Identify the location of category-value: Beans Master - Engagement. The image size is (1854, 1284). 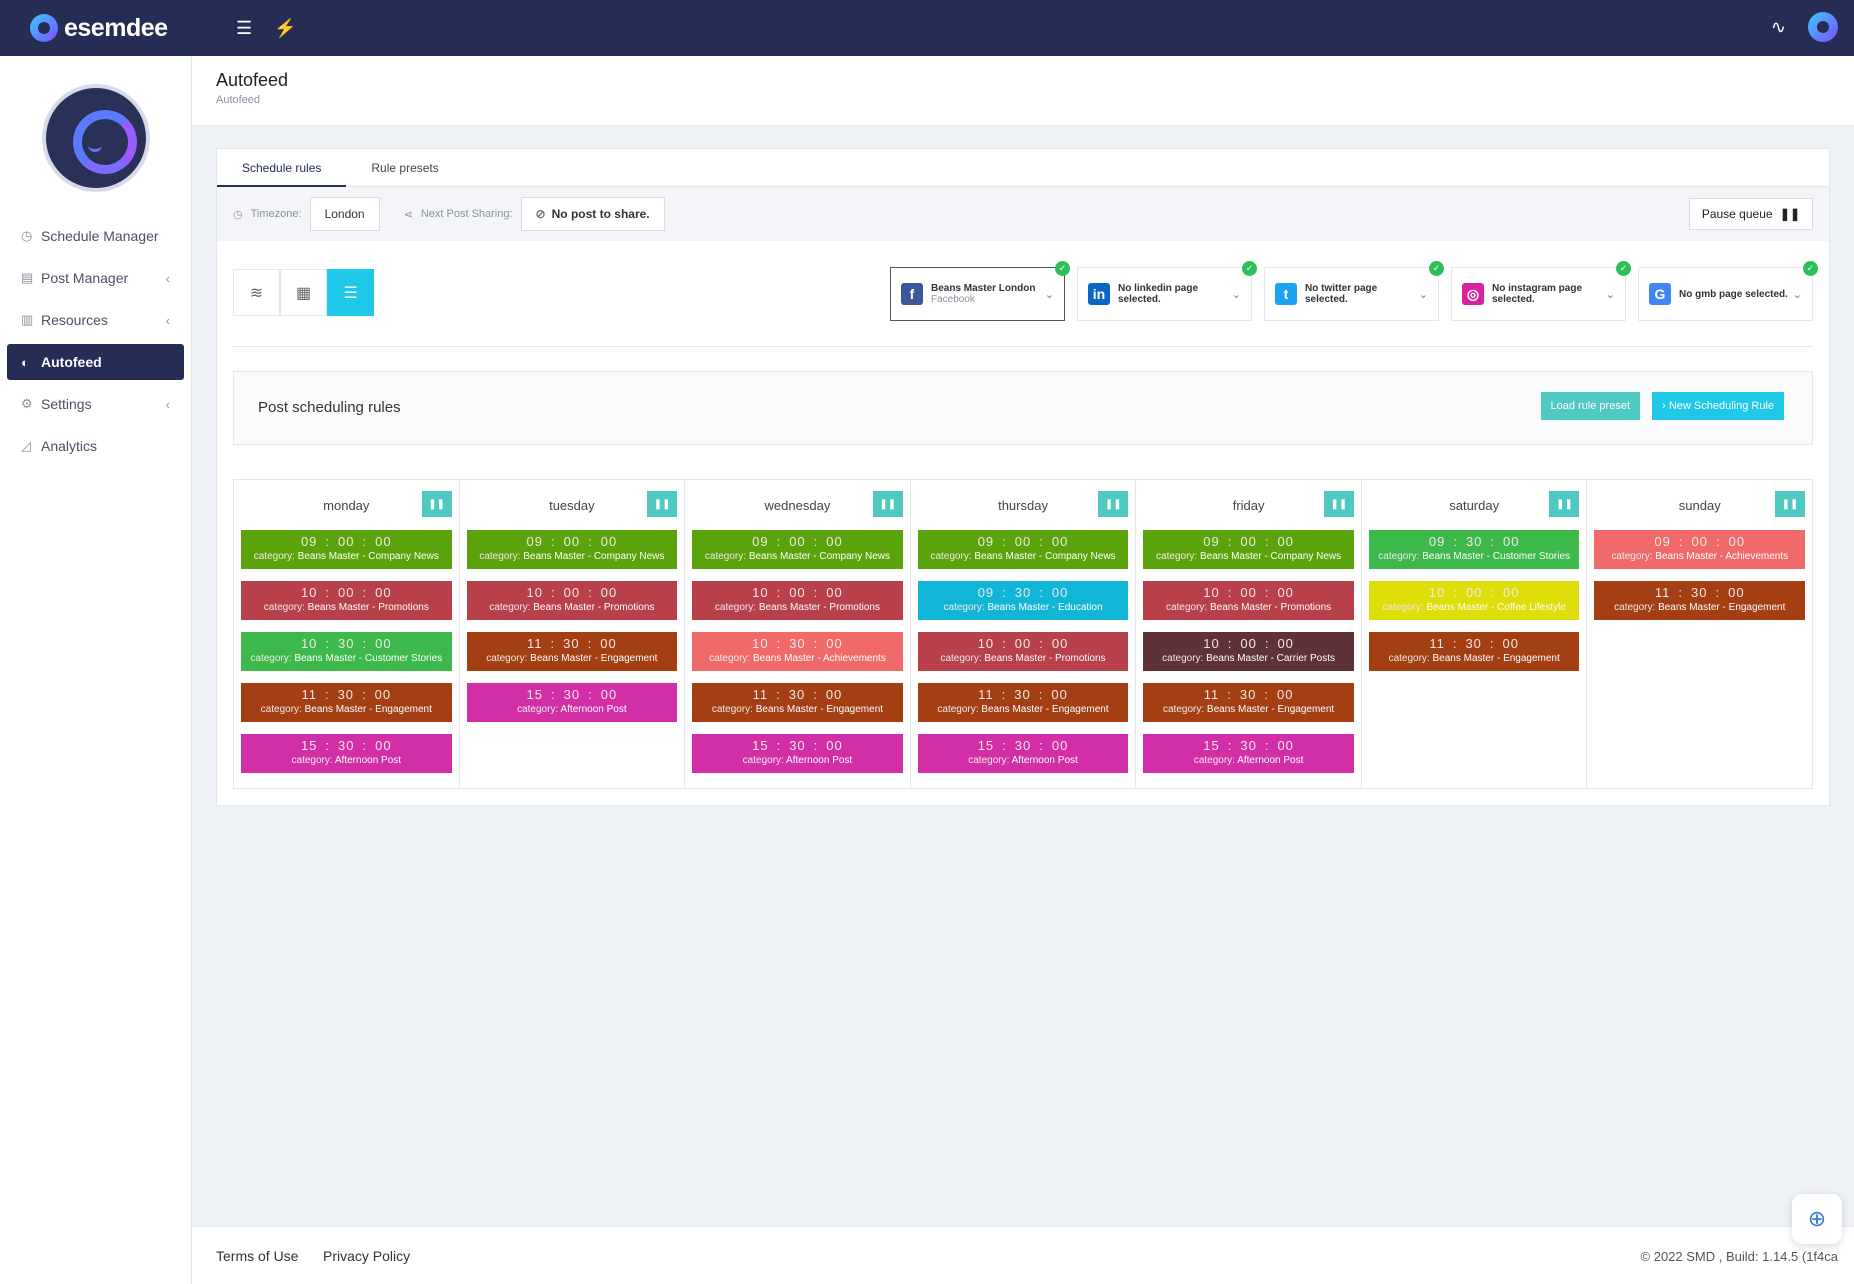
(1496, 658).